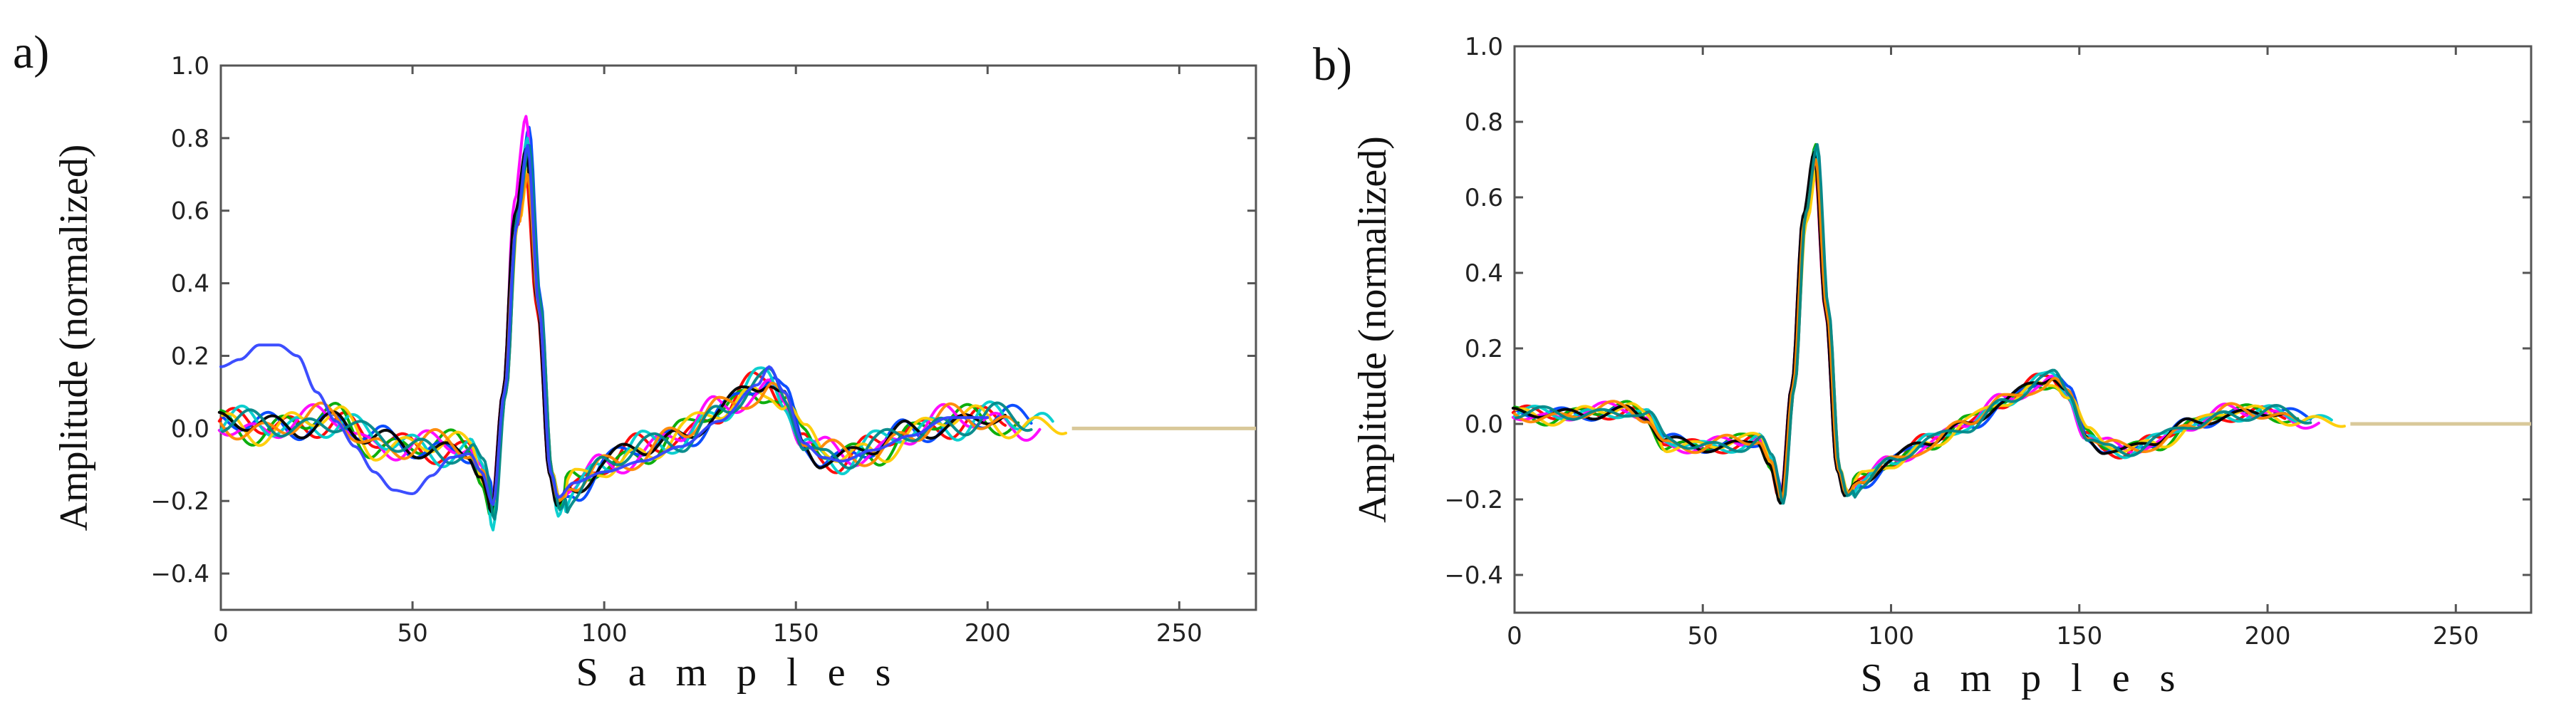  Describe the element at coordinates (31, 52) in the screenshot. I see `panel-label: a)` at that location.